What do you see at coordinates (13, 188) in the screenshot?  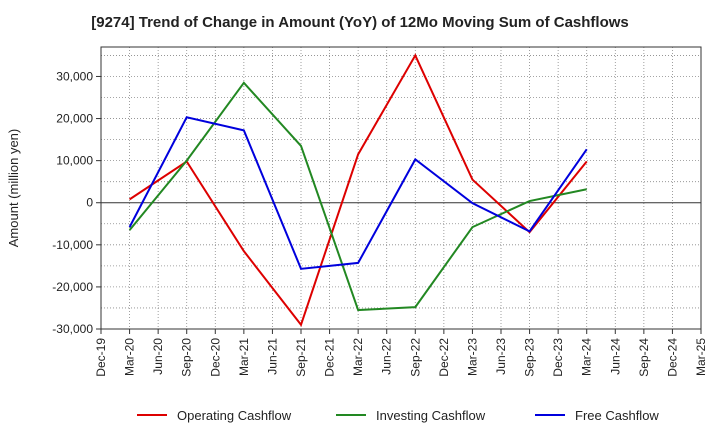 I see `y-axis-label: Amount (million yen)` at bounding box center [13, 188].